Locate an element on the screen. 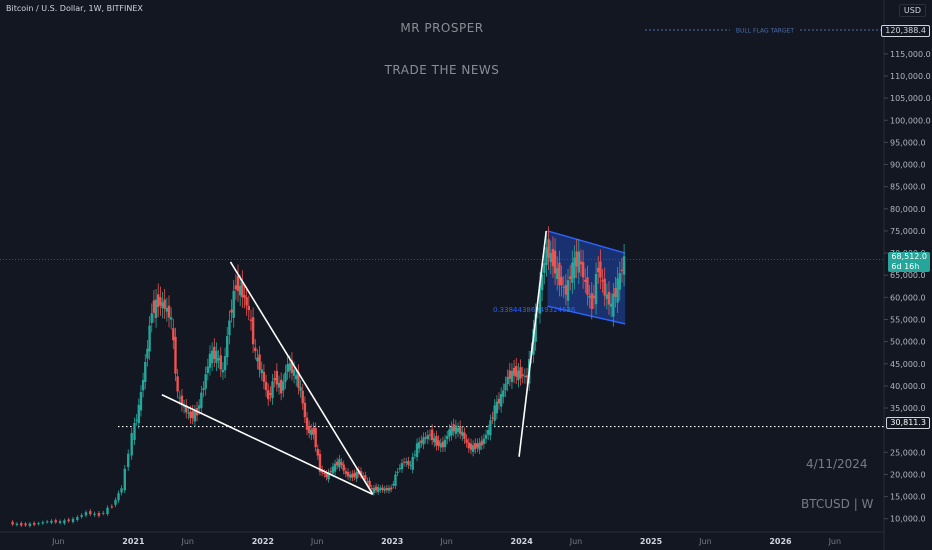 The width and height of the screenshot is (932, 550). y-tick-label: 90,000.0 is located at coordinates (908, 165).